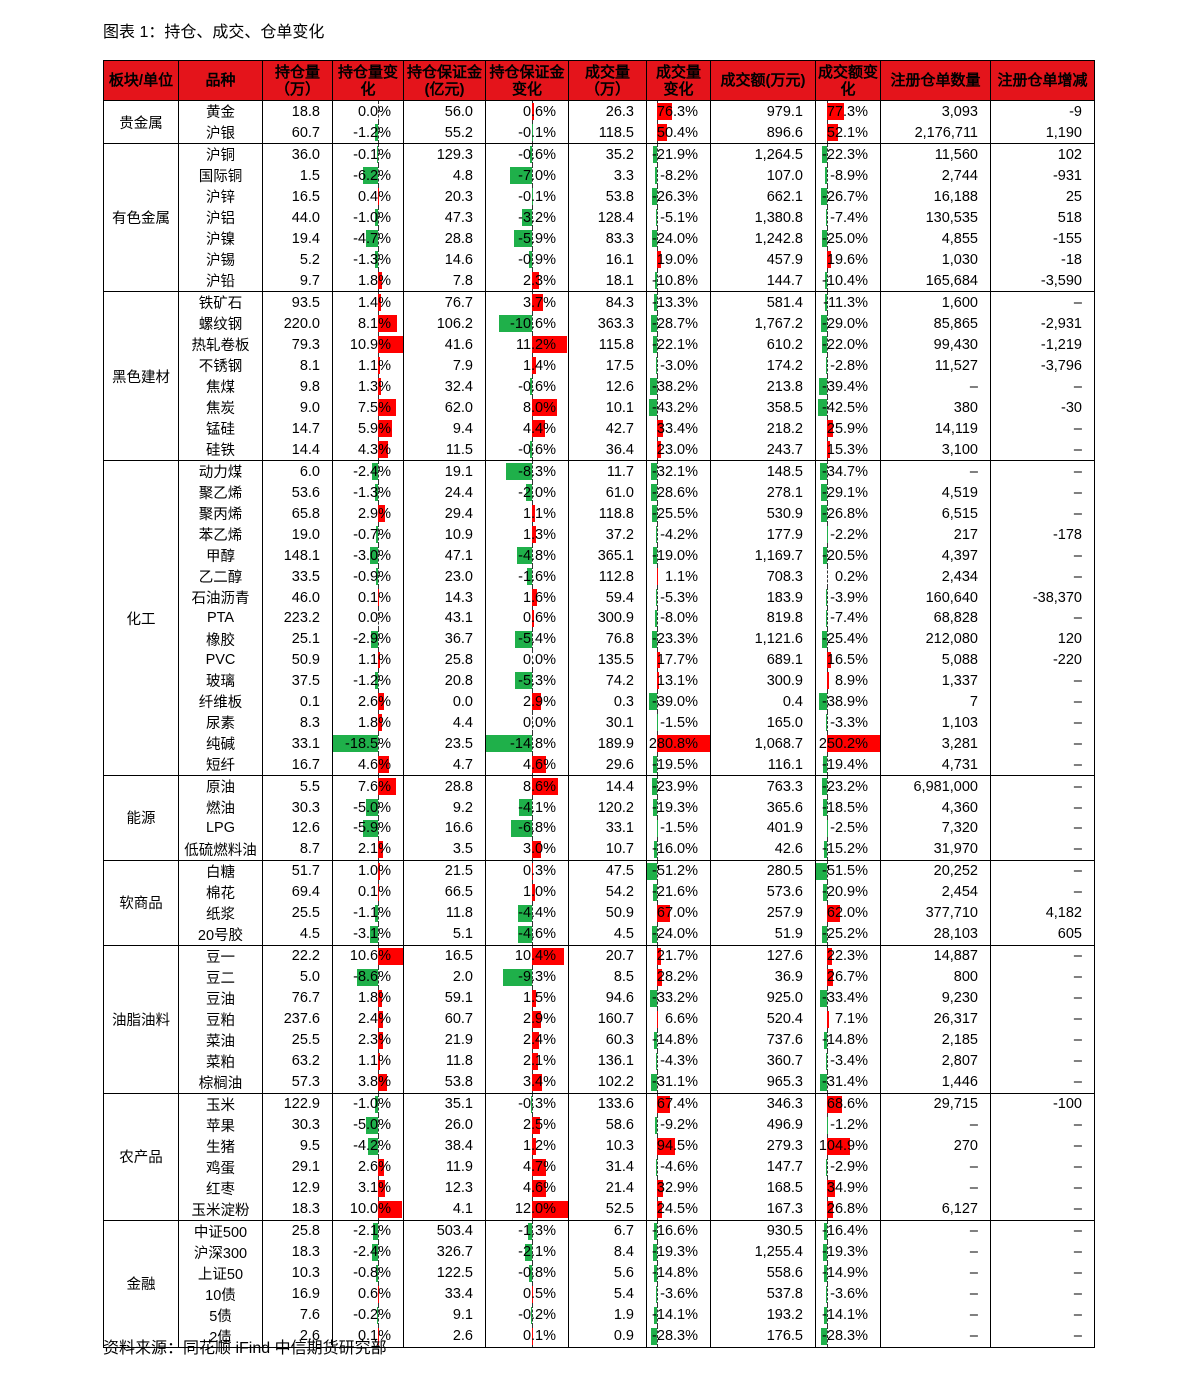 Image resolution: width=1191 pixels, height=1373 pixels. Describe the element at coordinates (220, 1125) in the screenshot. I see `product-cell: 苹果` at that location.